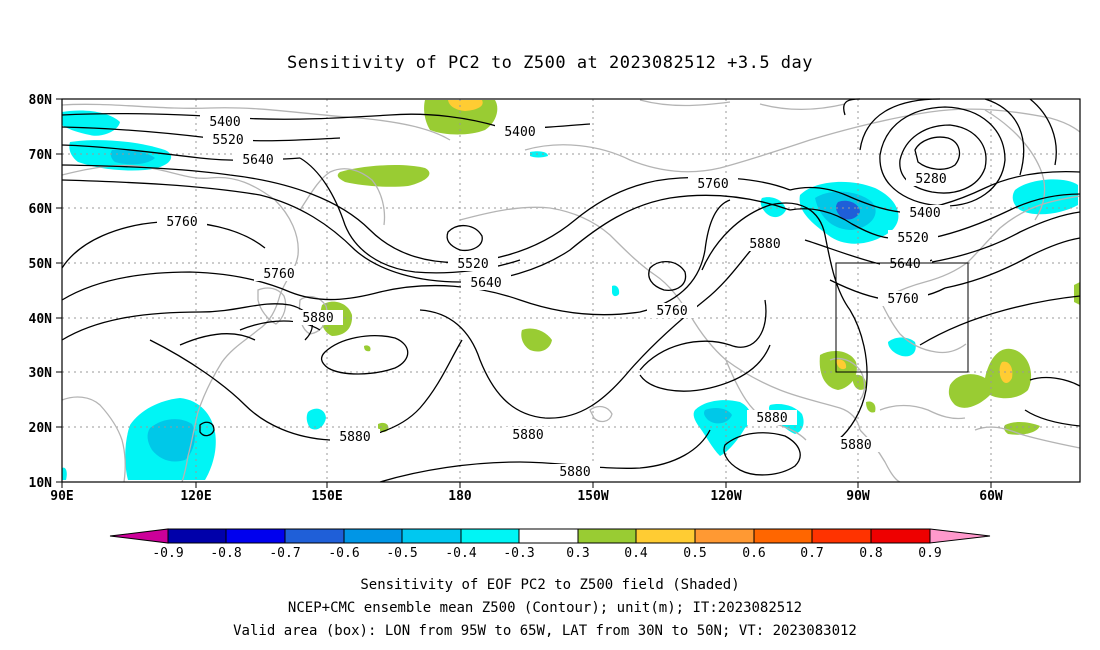 This screenshot has width=1100, height=650. What do you see at coordinates (870, 553) in the screenshot?
I see `colorbar-label: 0.8` at bounding box center [870, 553].